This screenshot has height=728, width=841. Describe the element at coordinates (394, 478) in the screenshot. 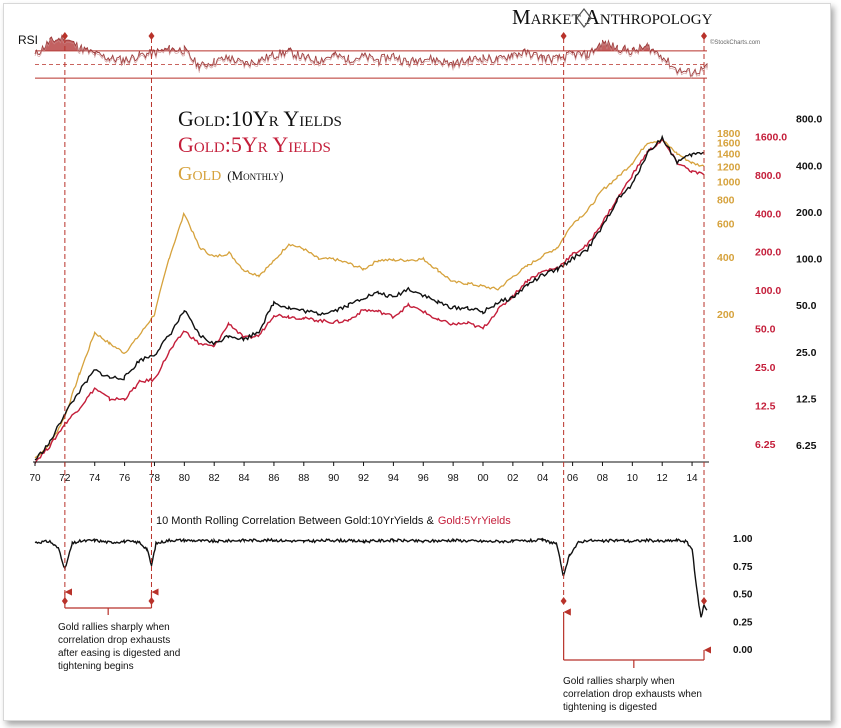

I see `x-tick-label: 94` at that location.